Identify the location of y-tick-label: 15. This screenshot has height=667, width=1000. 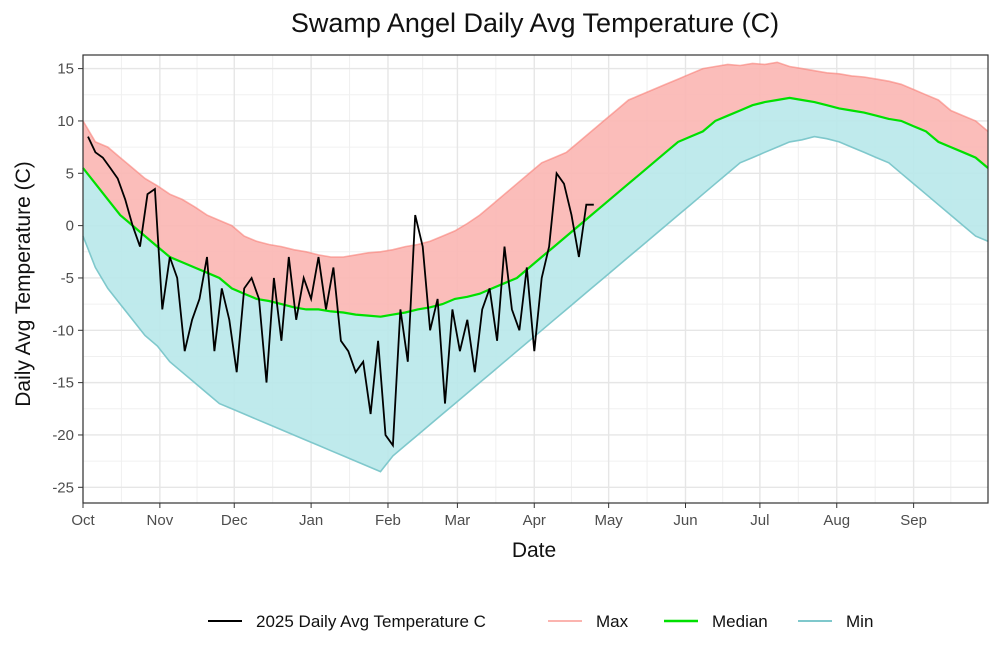
(65, 69).